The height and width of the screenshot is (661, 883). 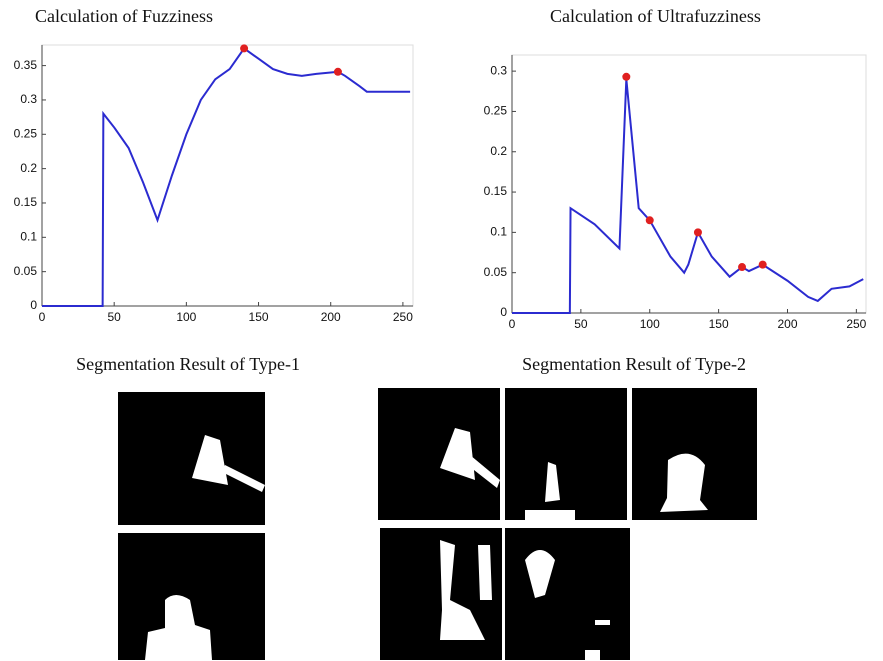 I want to click on y-tick-label: 0.35, so click(x=26, y=65).